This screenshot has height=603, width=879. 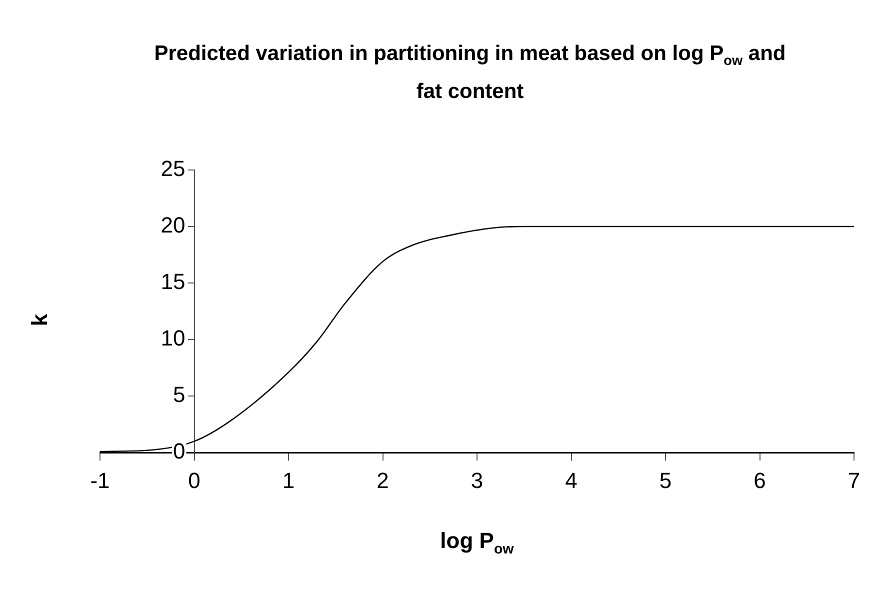 What do you see at coordinates (173, 338) in the screenshot?
I see `y-tick-label: 10` at bounding box center [173, 338].